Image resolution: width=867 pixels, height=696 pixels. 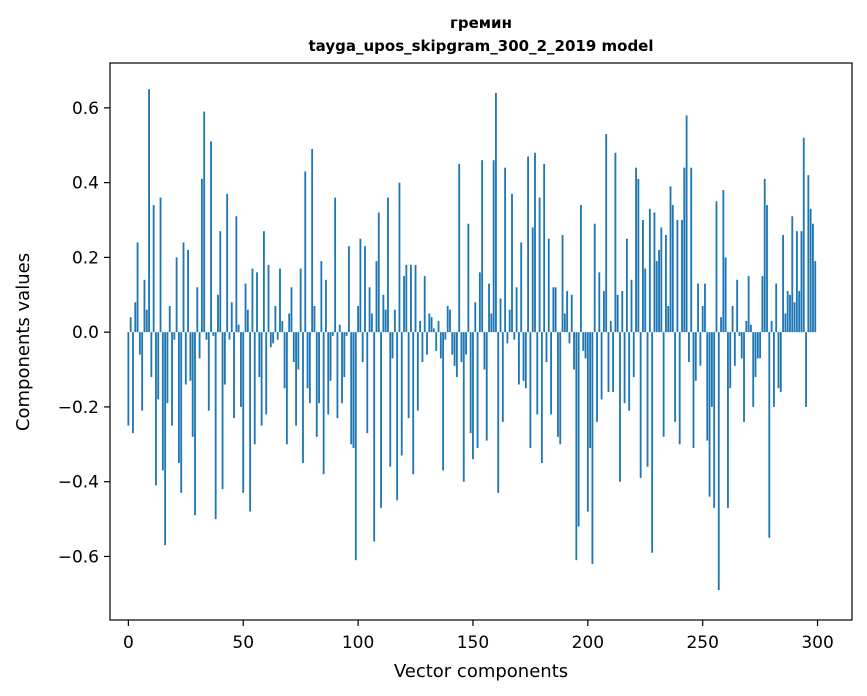 I want to click on y-tick-label: 0.2, so click(x=85, y=258).